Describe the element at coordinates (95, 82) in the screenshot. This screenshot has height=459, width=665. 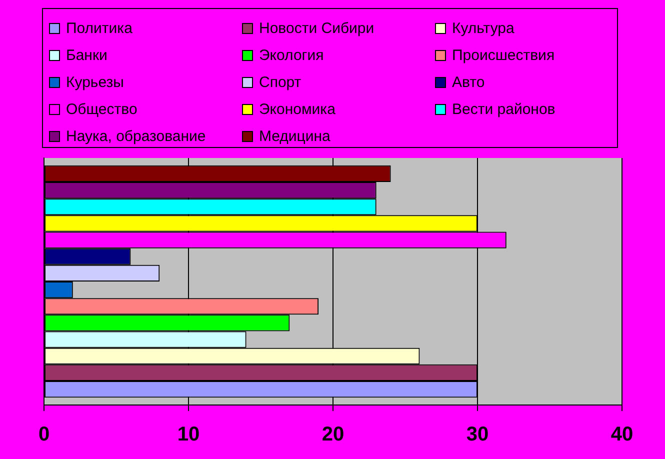
I see `legend-label: Курьезы` at that location.